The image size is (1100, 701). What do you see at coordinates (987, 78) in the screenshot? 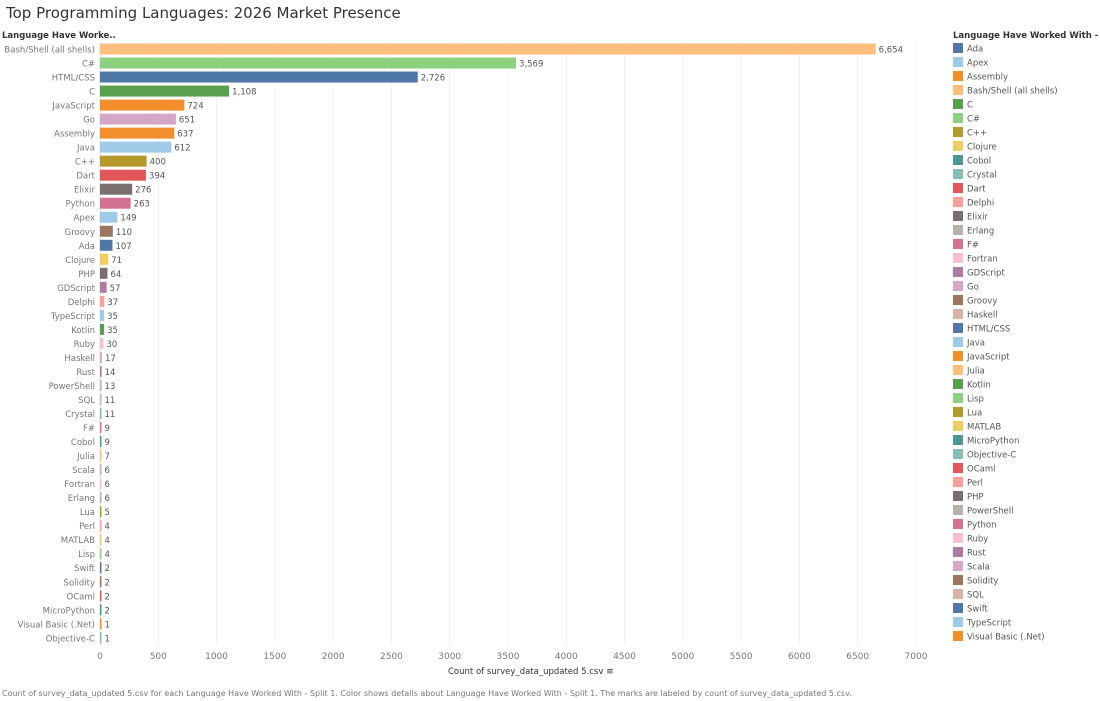
I see `legend-label: Assembly` at bounding box center [987, 78].